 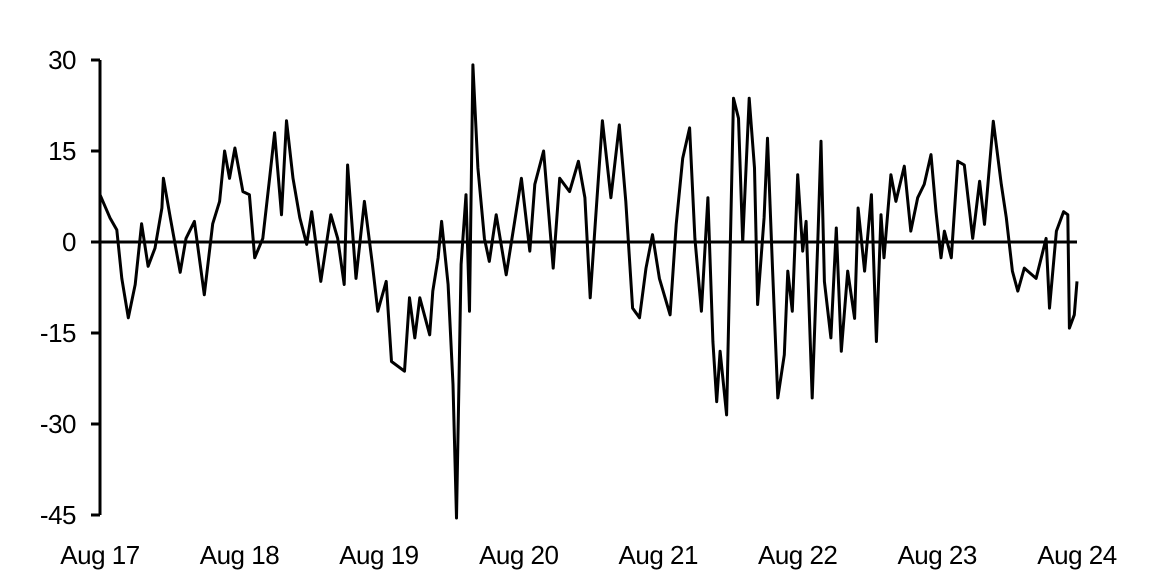 I want to click on x-tick-label: Aug 22, so click(x=797, y=555).